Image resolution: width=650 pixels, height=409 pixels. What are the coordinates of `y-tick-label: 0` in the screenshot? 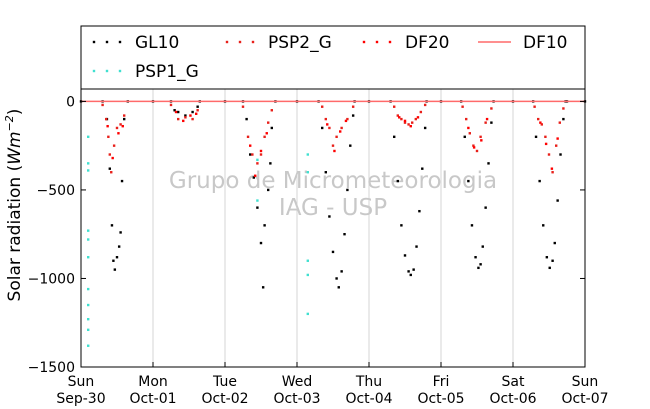 It's located at (70, 102).